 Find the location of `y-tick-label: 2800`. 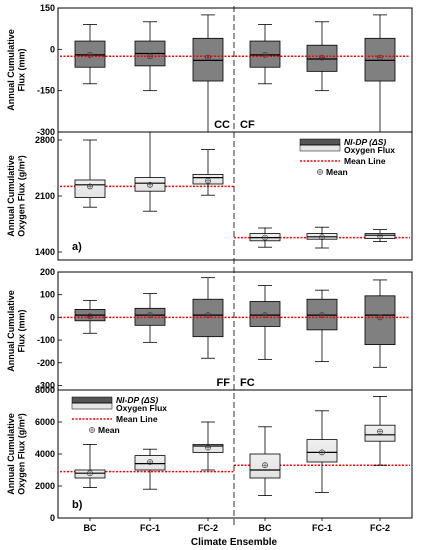

y-tick-label: 2800 is located at coordinates (45, 140).